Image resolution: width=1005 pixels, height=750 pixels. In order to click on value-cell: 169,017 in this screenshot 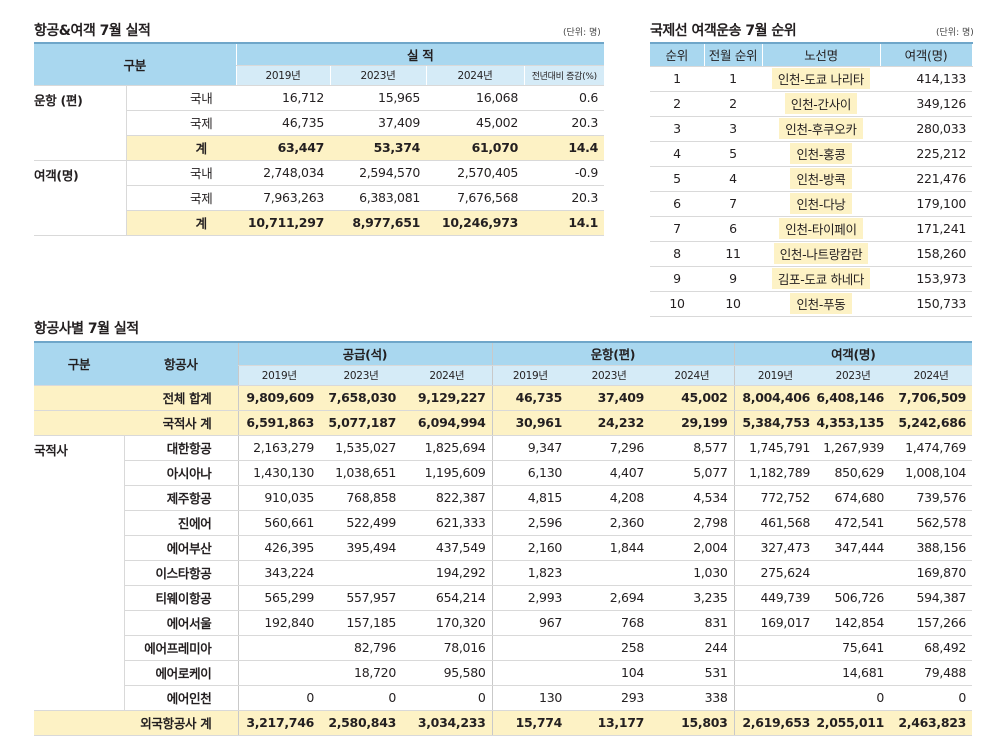, I will do `click(775, 623)`.